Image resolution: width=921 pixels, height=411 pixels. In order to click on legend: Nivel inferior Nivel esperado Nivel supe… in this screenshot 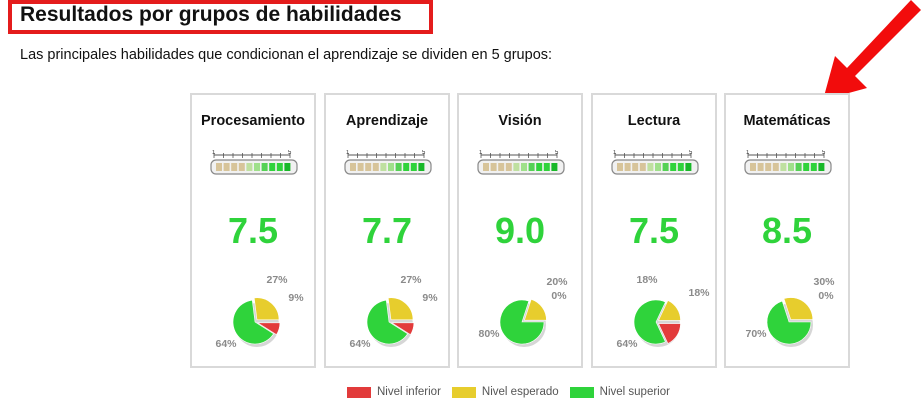, I will do `click(514, 392)`.